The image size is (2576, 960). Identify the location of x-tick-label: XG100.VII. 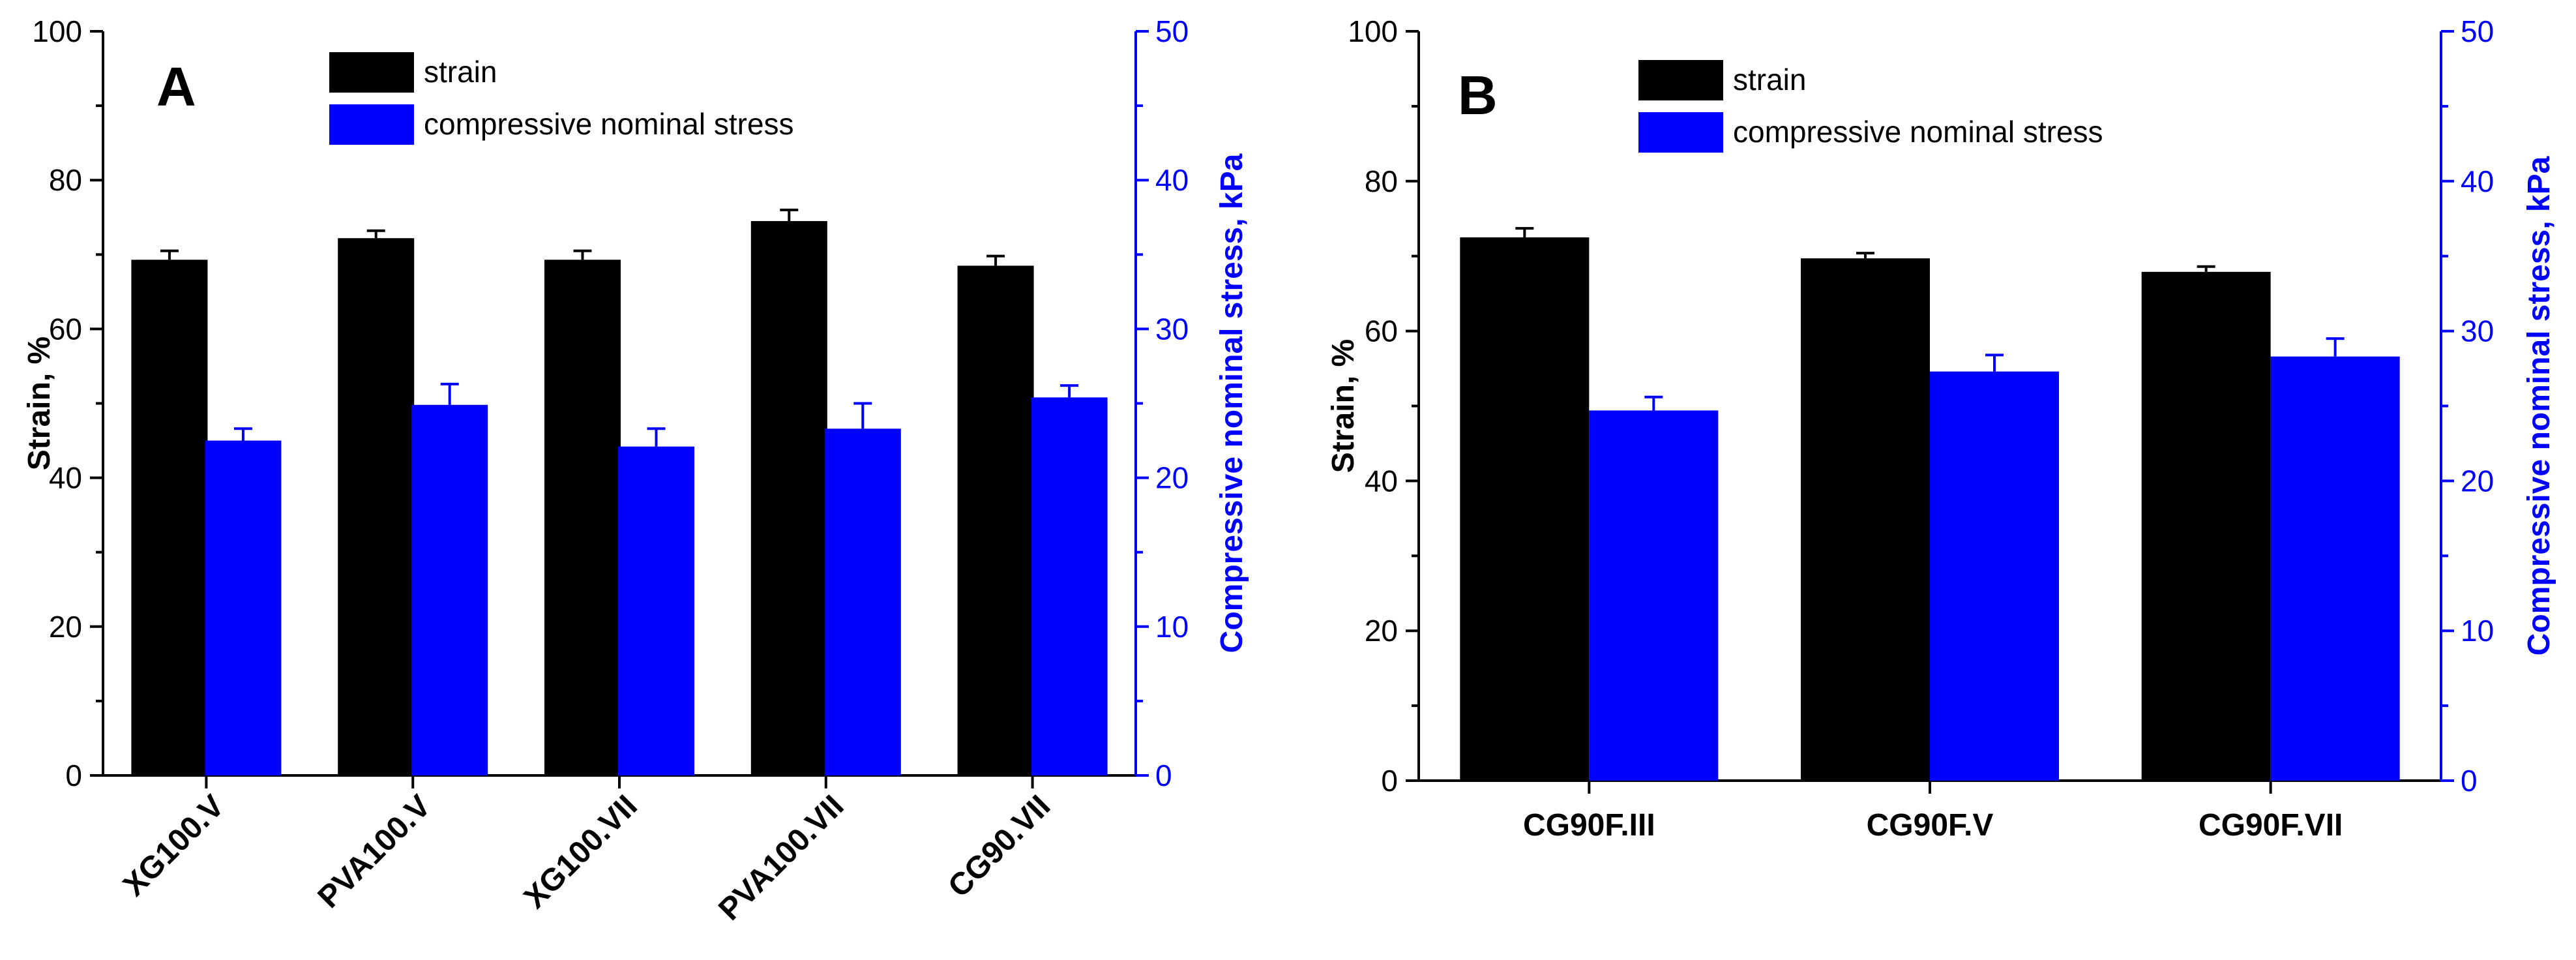
(581, 852).